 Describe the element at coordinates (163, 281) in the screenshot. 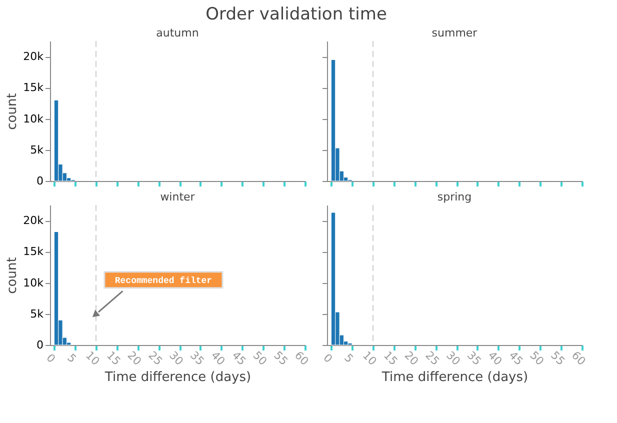

I see `annotation: Recommended filter` at that location.